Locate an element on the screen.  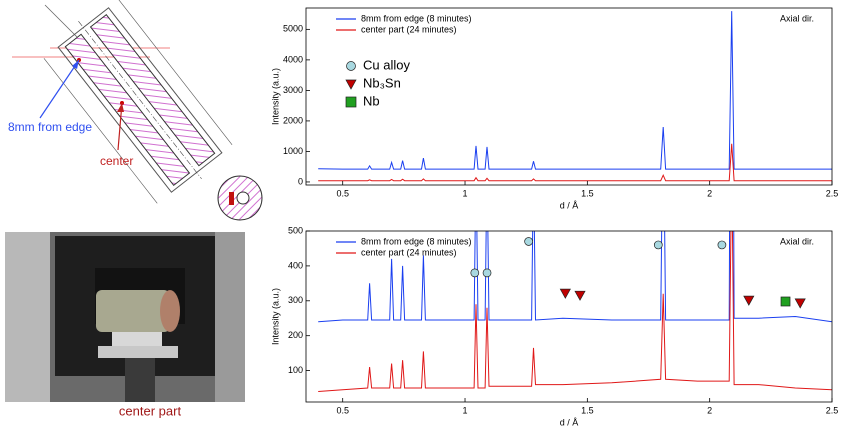
y-tick-label: 200 is located at coordinates (295, 335).